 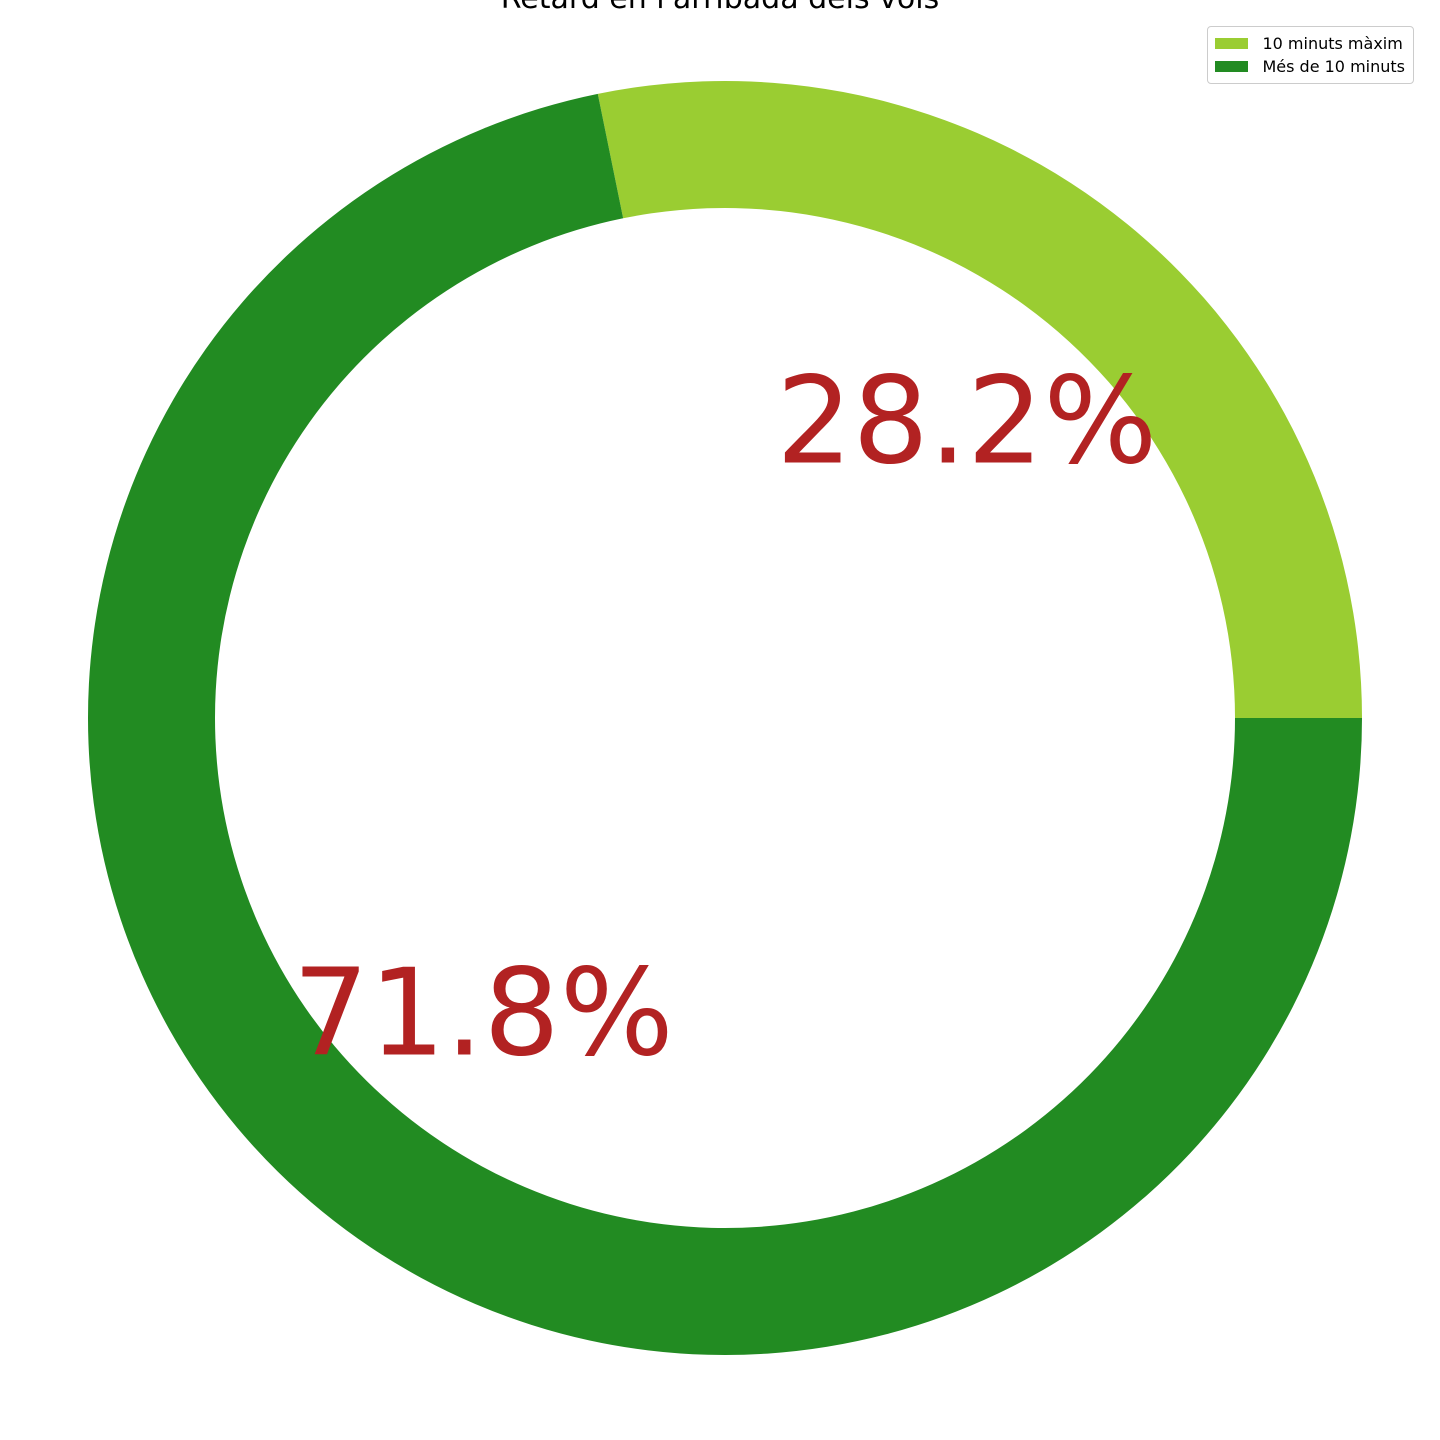 What do you see at coordinates (1333, 66) in the screenshot?
I see `legend-label-mes-de-10-minuts: Més de 10 minuts` at bounding box center [1333, 66].